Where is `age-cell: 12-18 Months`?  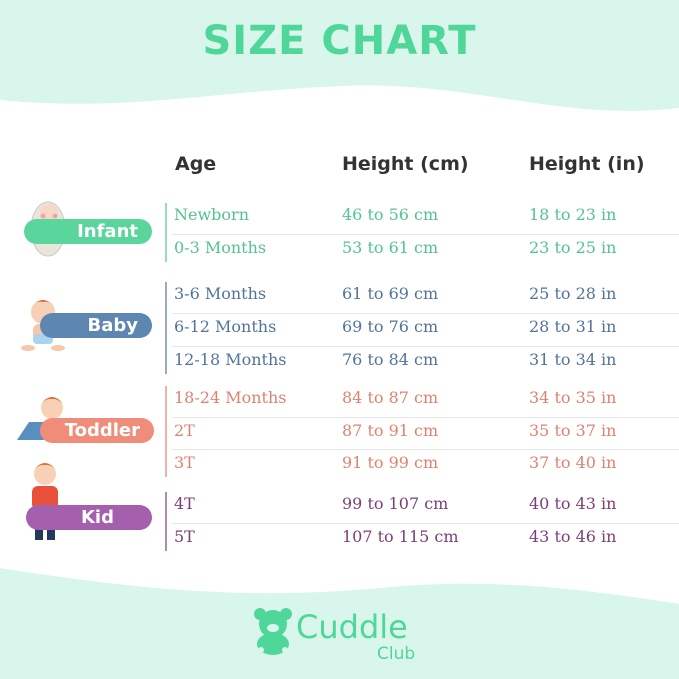 age-cell: 12-18 Months is located at coordinates (230, 359).